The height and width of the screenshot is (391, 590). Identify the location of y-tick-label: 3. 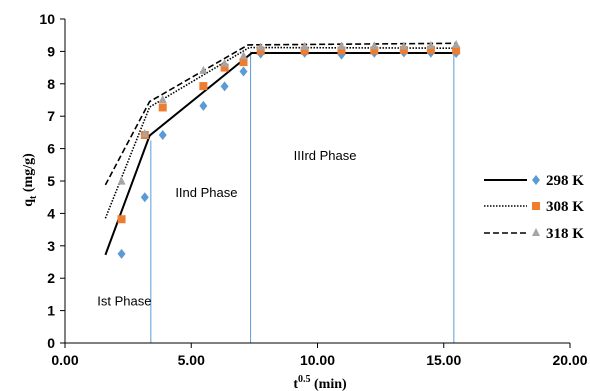
(51, 246).